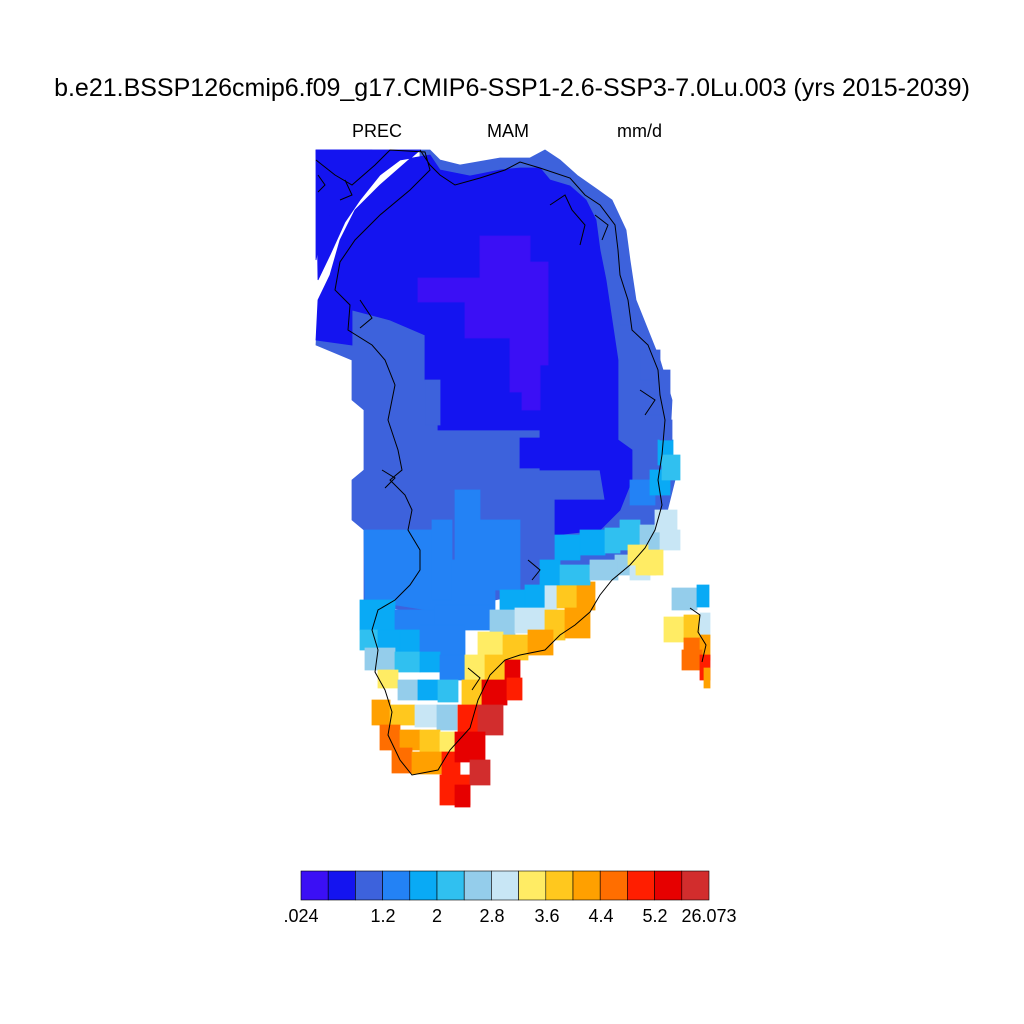  What do you see at coordinates (601, 916) in the screenshot?
I see `colorbar-tick-label: 4.4` at bounding box center [601, 916].